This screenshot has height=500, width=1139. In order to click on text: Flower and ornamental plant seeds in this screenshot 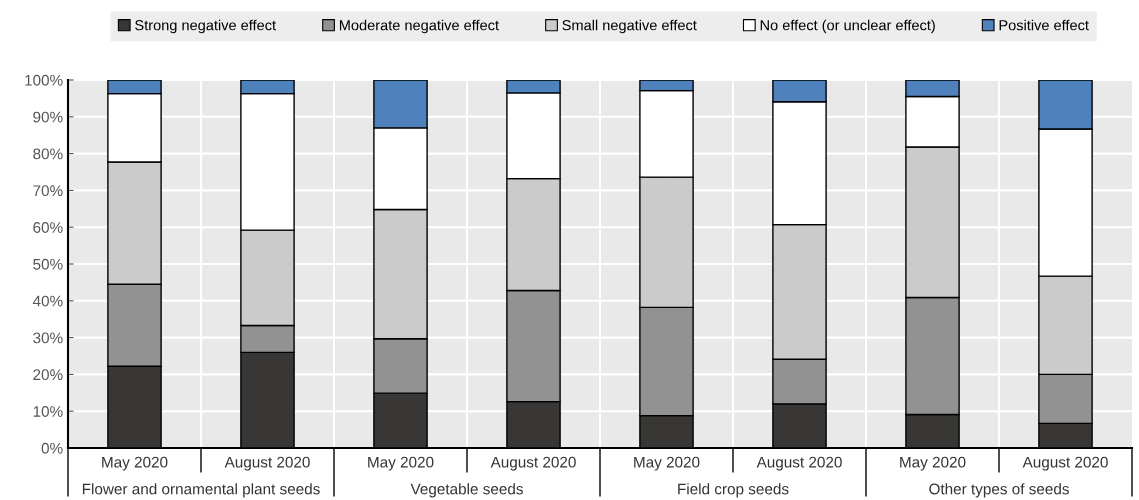, I will do `click(201, 490)`.